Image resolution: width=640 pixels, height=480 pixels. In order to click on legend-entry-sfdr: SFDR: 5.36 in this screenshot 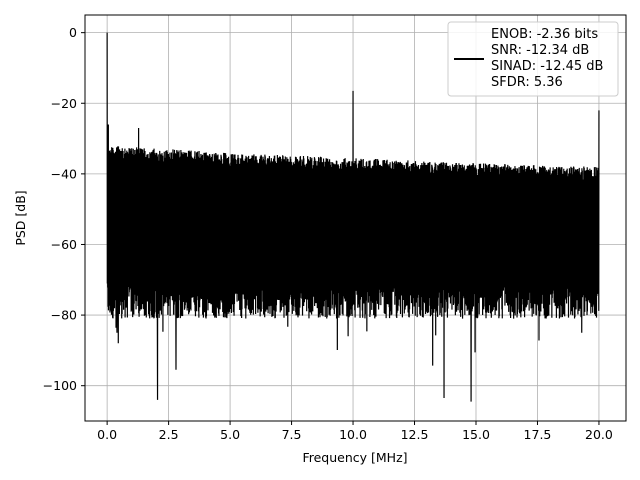, I will do `click(527, 82)`.